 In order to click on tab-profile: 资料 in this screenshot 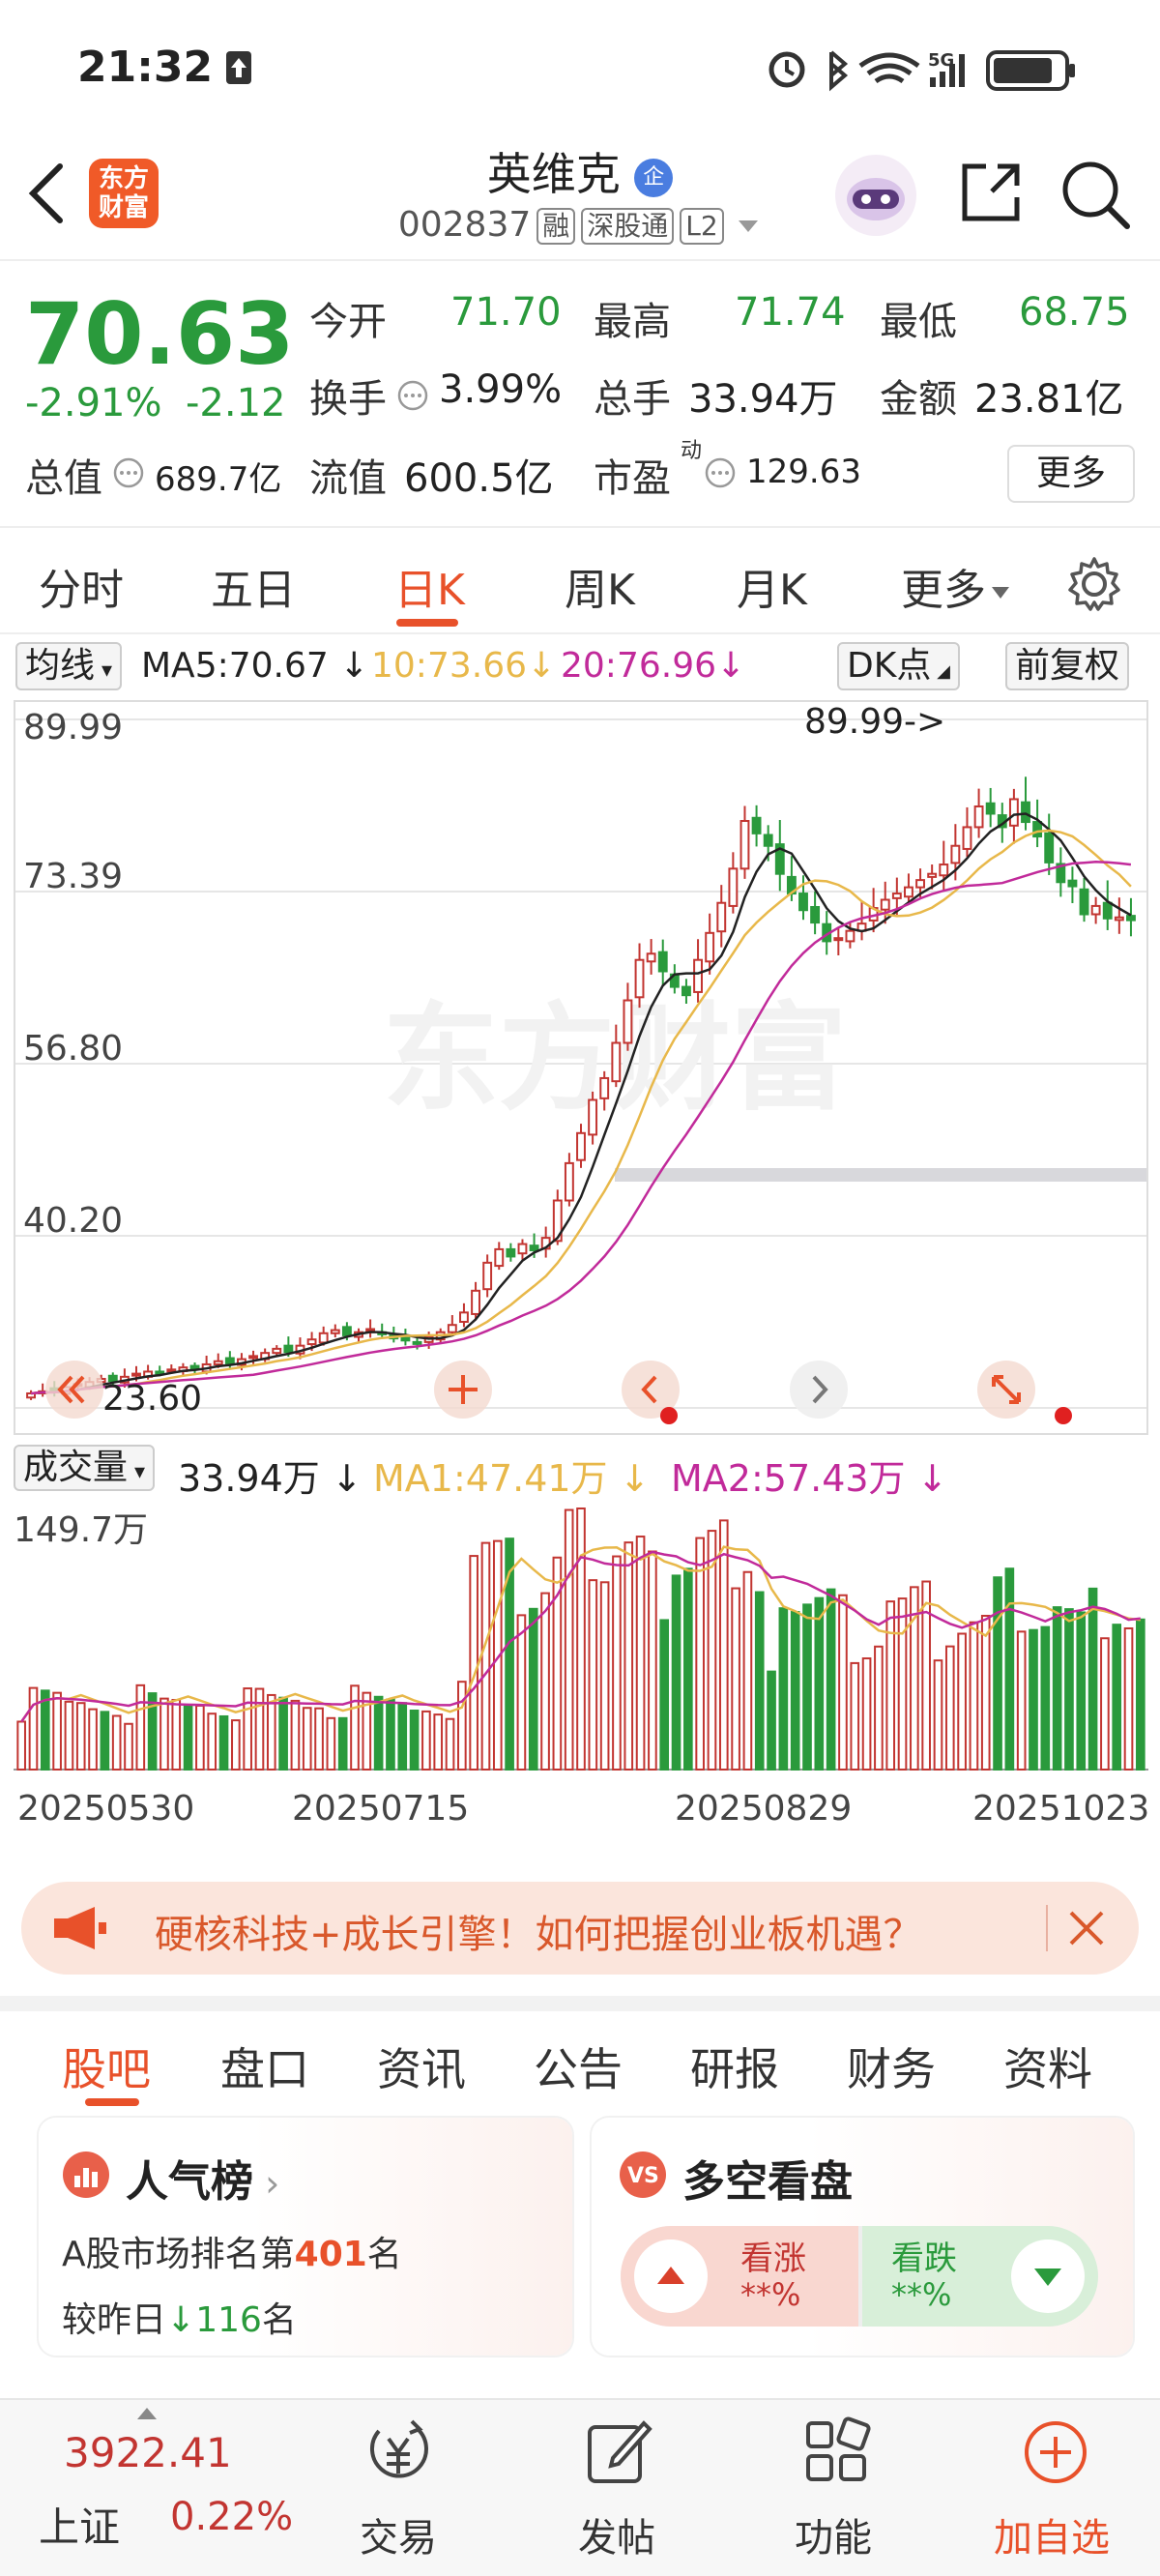, I will do `click(1048, 2069)`.